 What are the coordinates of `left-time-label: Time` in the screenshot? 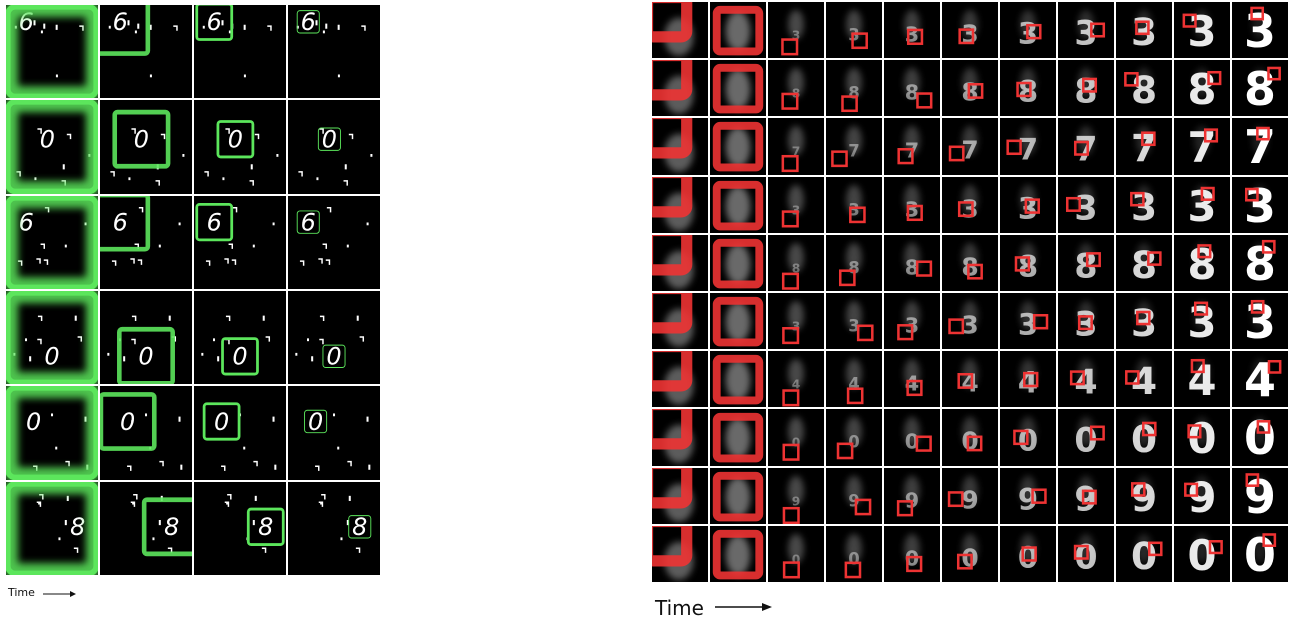 It's located at (21, 592).